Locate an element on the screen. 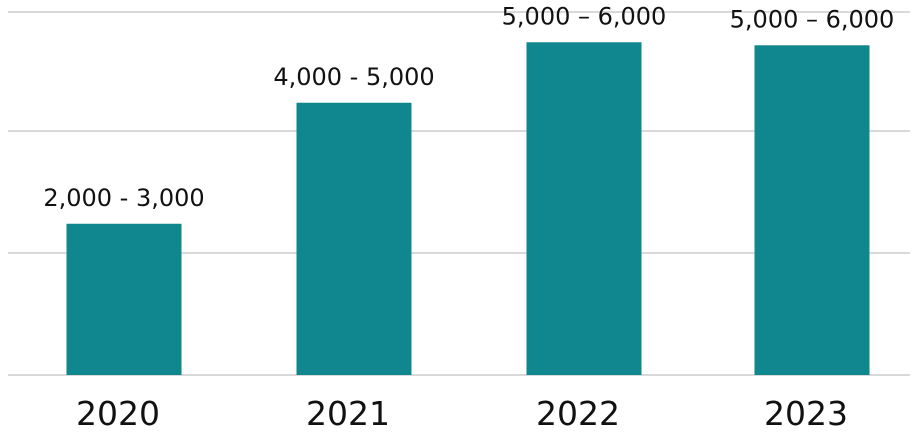 The width and height of the screenshot is (917, 434). x-tick-label-2021: 2021 is located at coordinates (348, 413).